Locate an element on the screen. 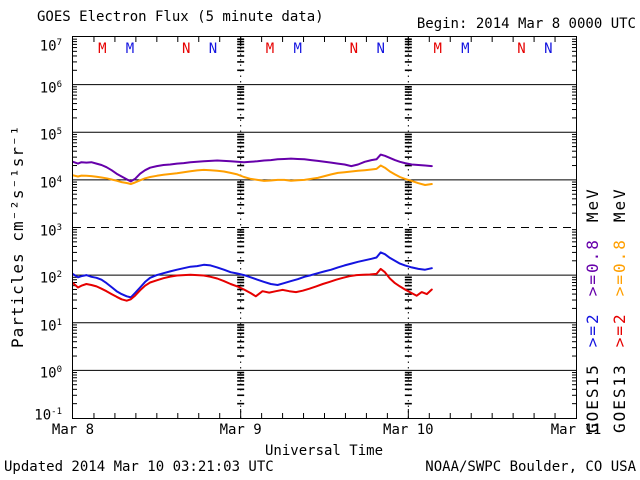 The height and width of the screenshot is (480, 640). curve-goes15-2-mev is located at coordinates (253, 275).